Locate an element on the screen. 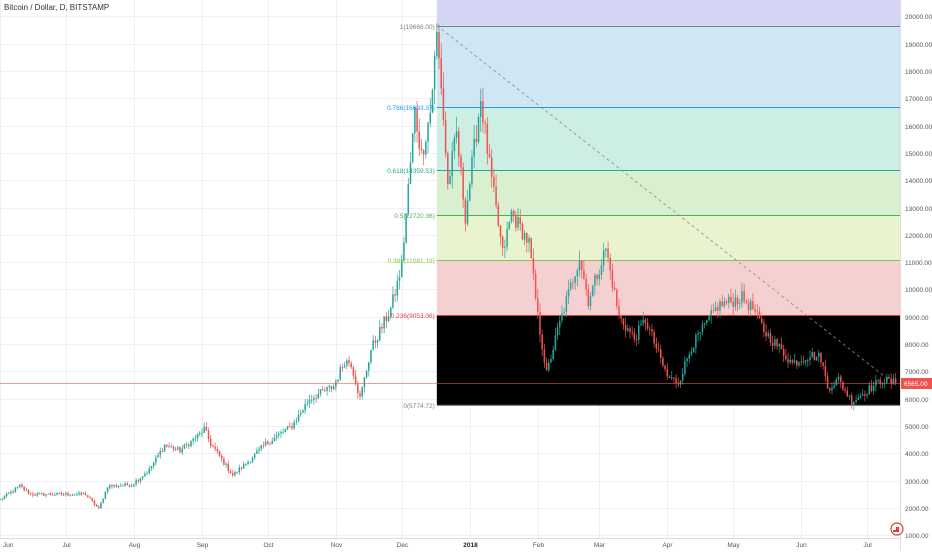 Image resolution: width=932 pixels, height=555 pixels. y-tick-label: 6000.00 is located at coordinates (917, 400).